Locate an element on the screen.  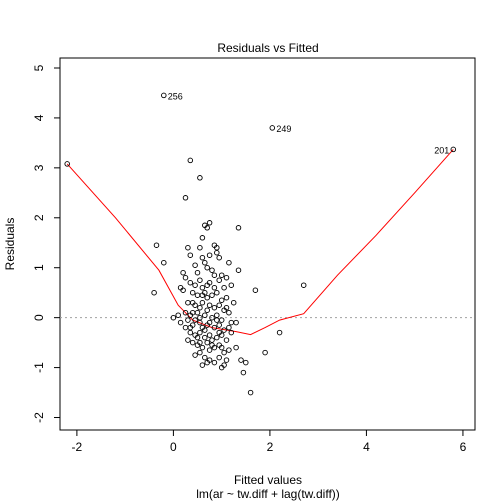
x-tick-label: 0 is located at coordinates (173, 447).